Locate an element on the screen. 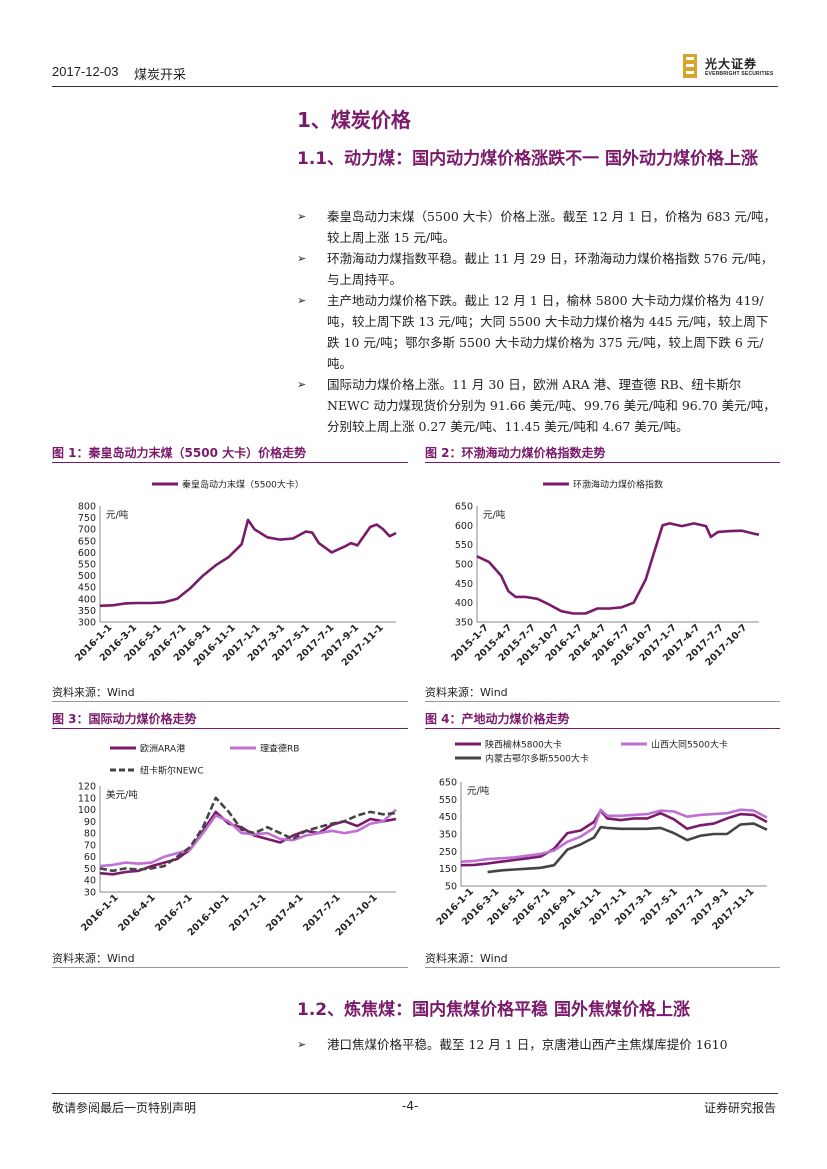 This screenshot has width=827, height=1169. footer-report-type: 证券研究报告 is located at coordinates (740, 1108).